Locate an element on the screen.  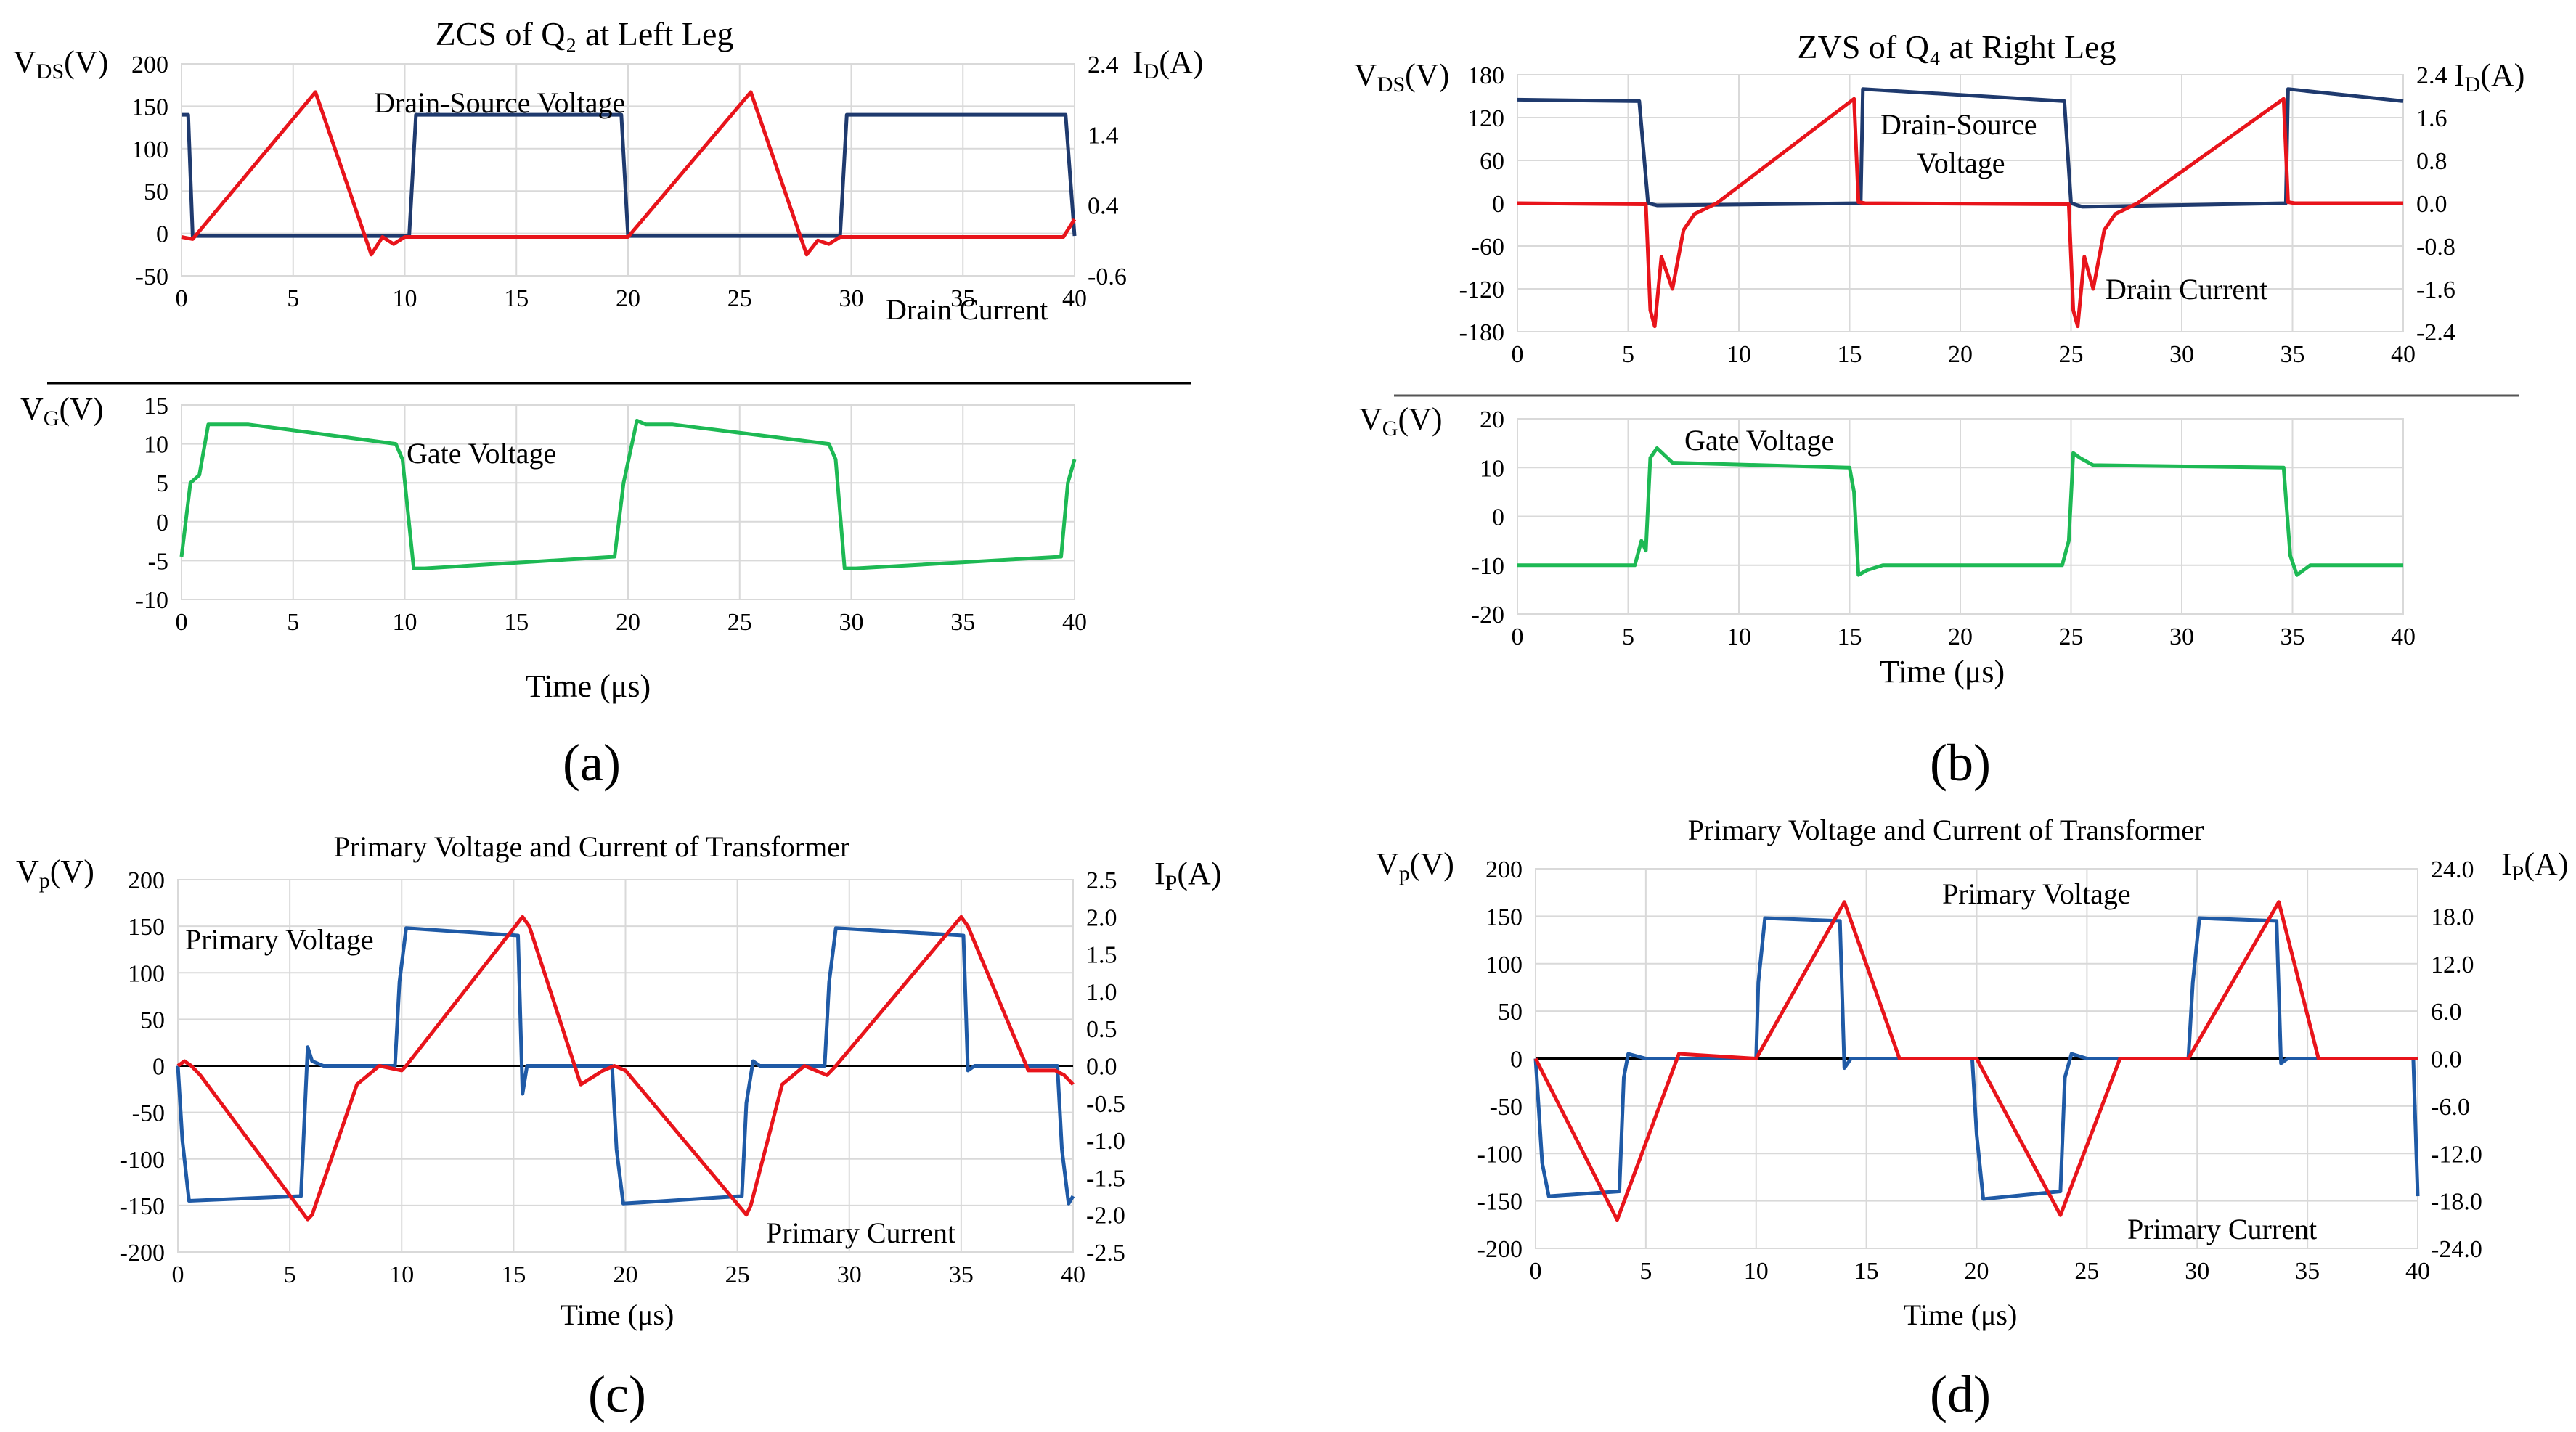
x-tick-label-c-4: 20 is located at coordinates (626, 1274).